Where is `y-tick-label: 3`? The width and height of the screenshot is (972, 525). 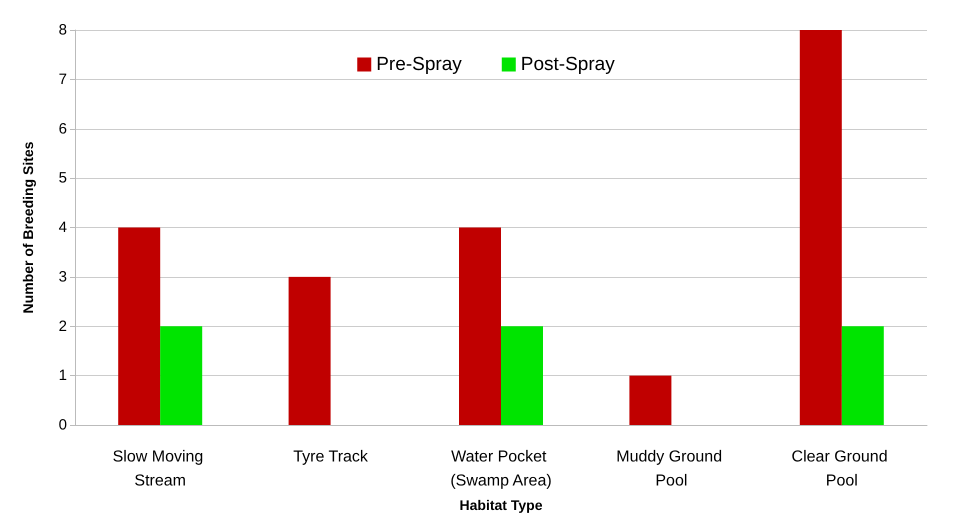 y-tick-label: 3 is located at coordinates (62, 277).